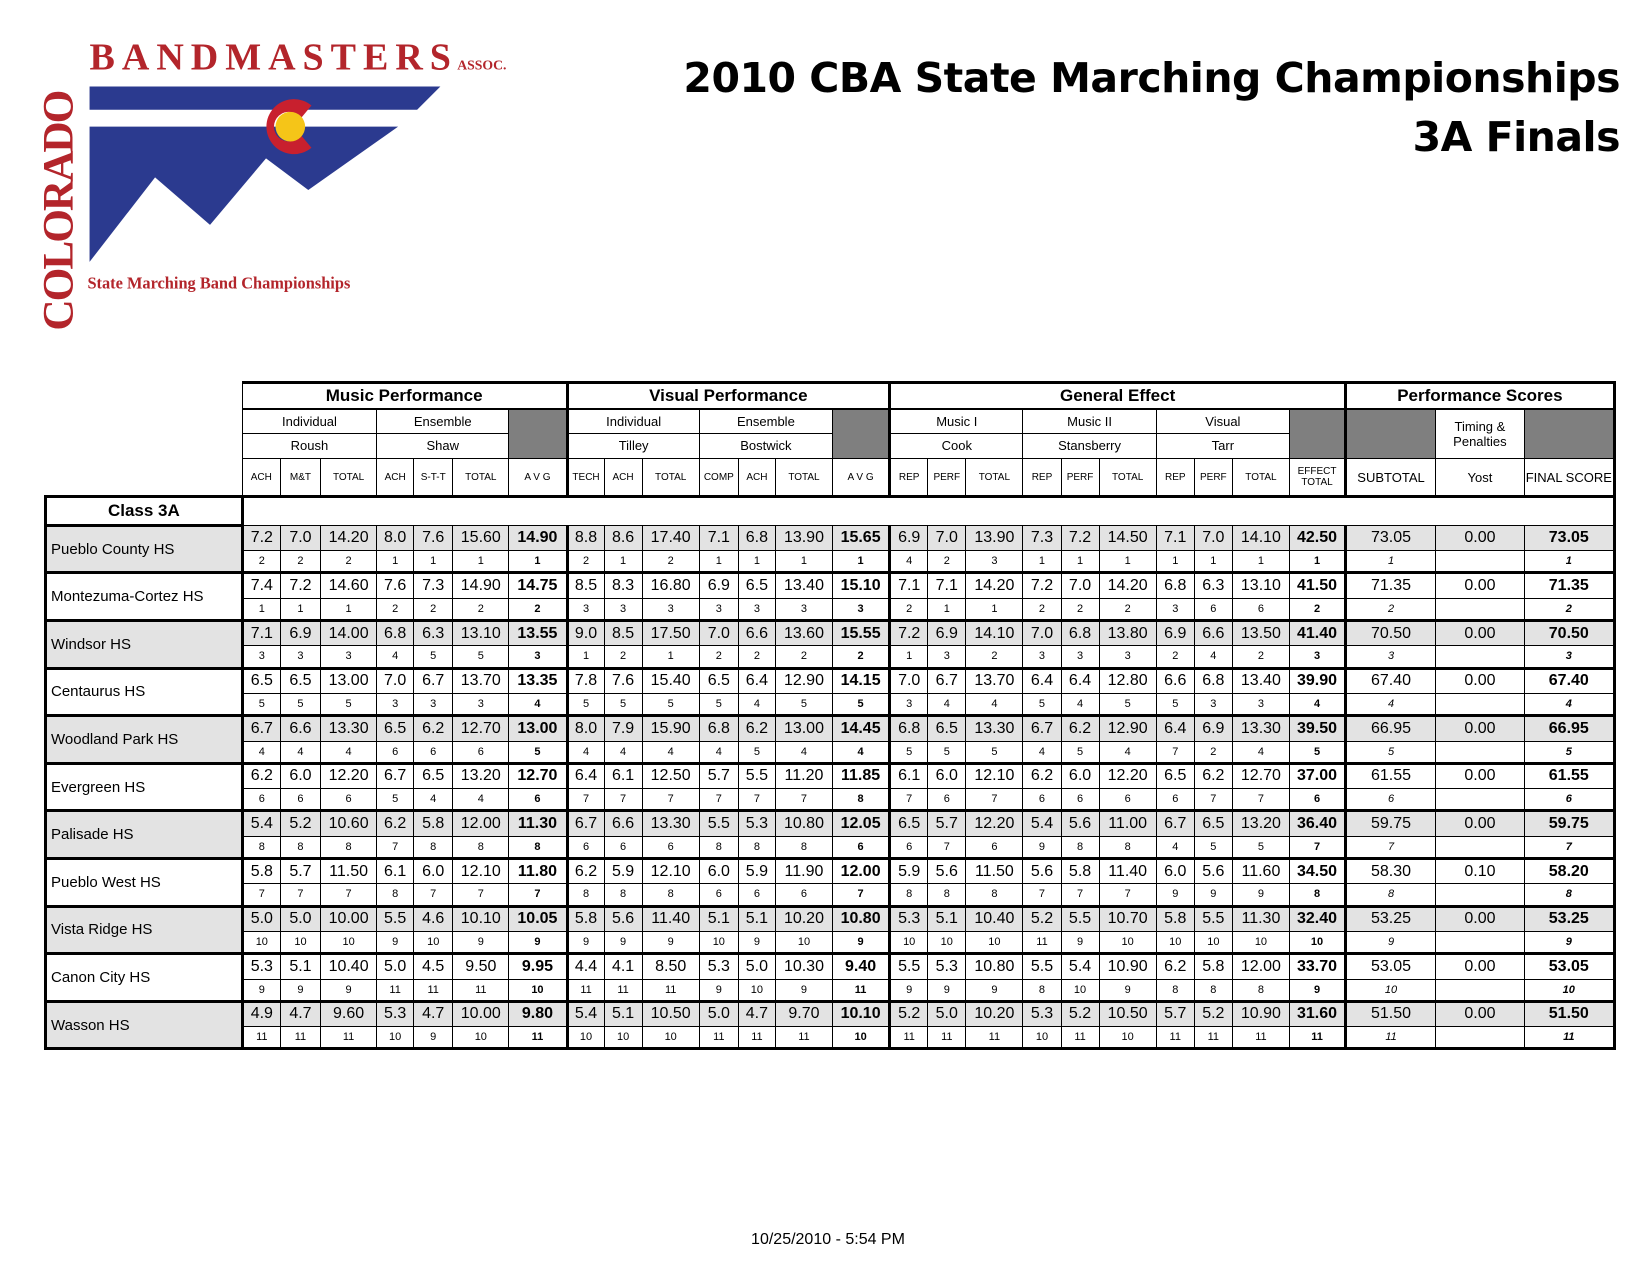  Describe the element at coordinates (481, 633) in the screenshot. I see `score: 13.10` at that location.